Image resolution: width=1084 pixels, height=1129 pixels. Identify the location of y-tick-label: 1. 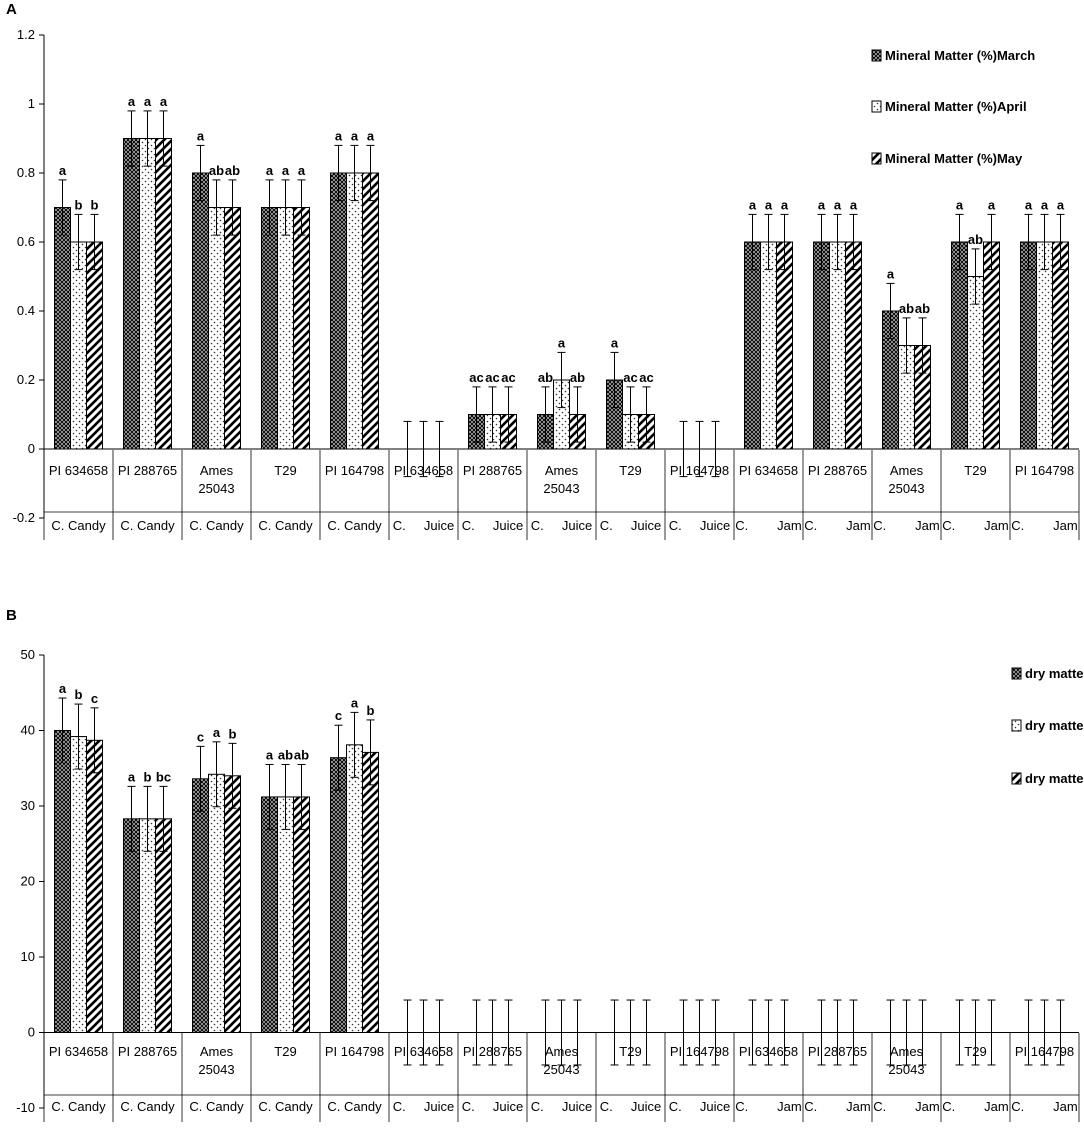
(31, 103).